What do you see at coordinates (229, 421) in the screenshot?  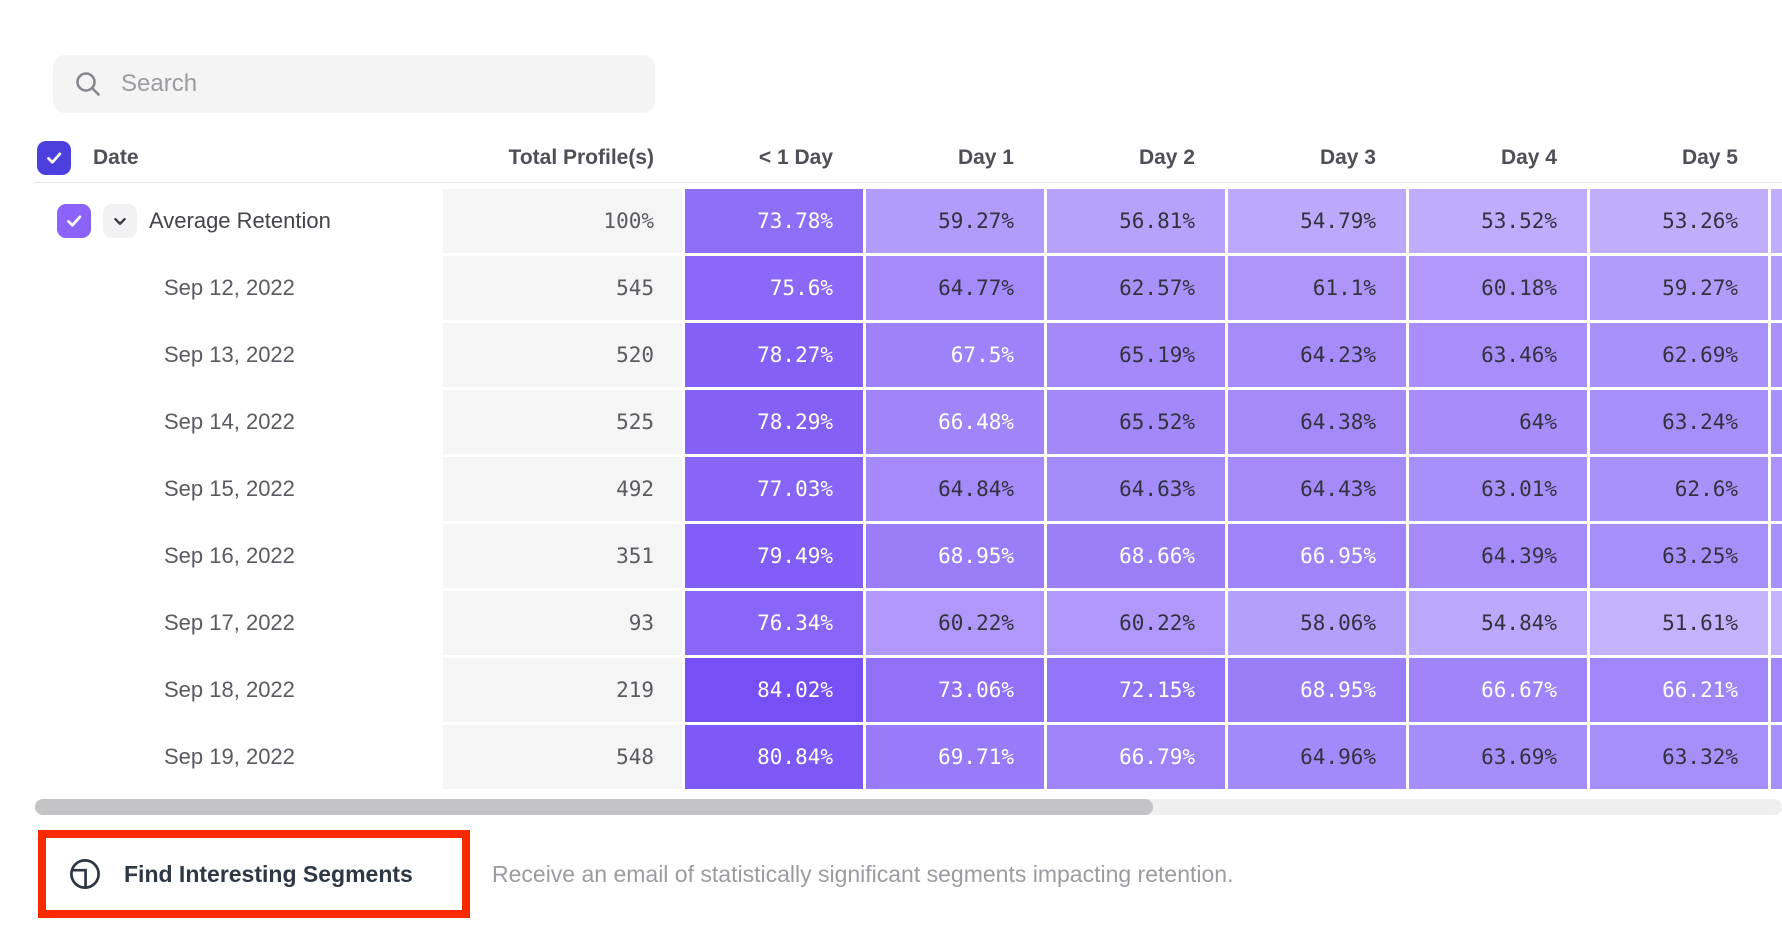 I see `row-label: Sep 14, 2022` at bounding box center [229, 421].